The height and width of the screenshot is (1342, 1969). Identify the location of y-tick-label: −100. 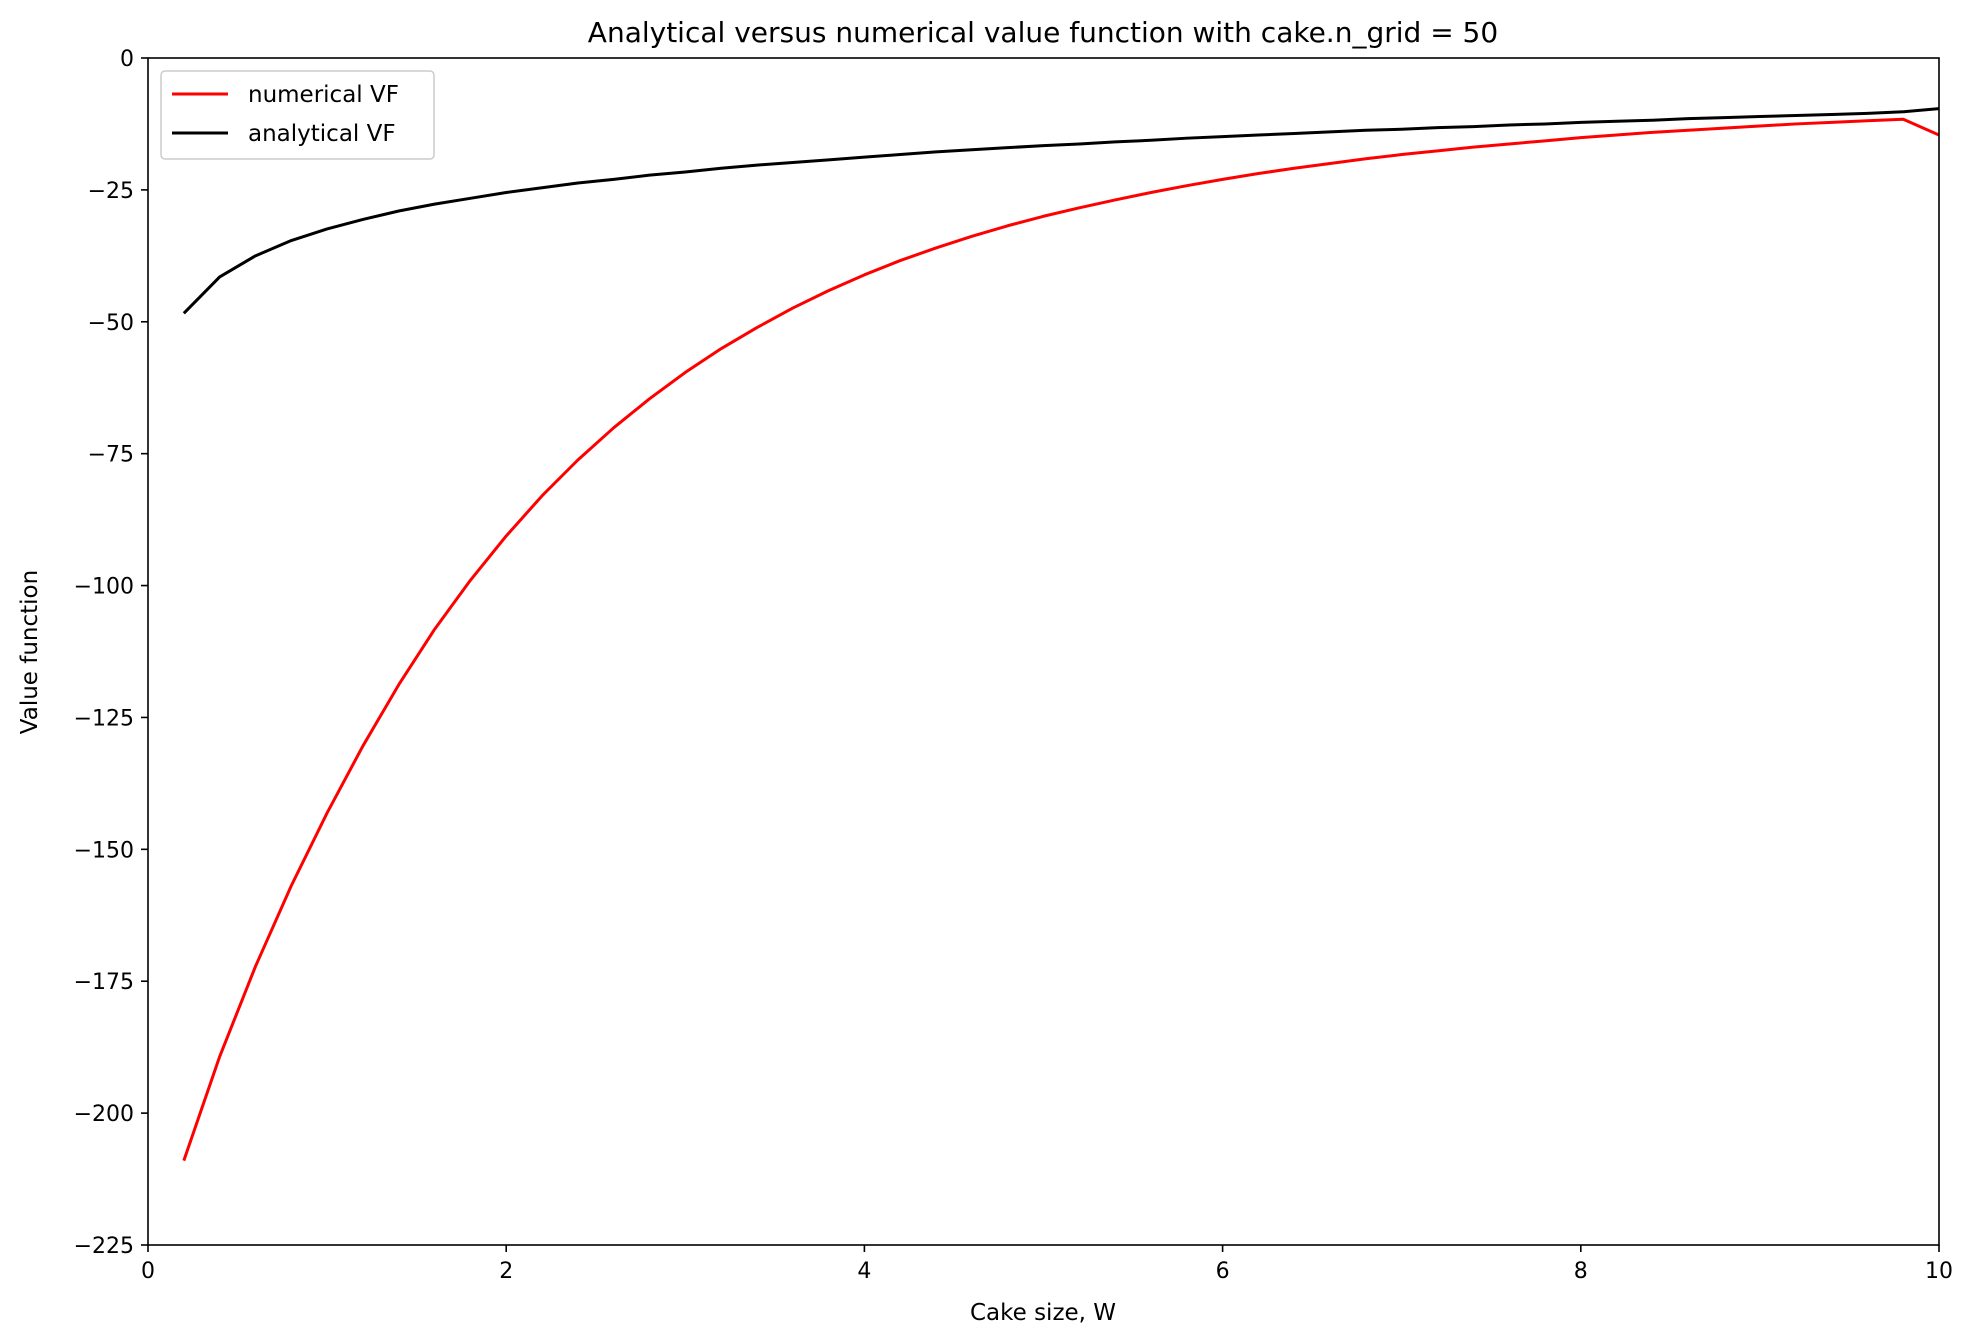
(104, 587).